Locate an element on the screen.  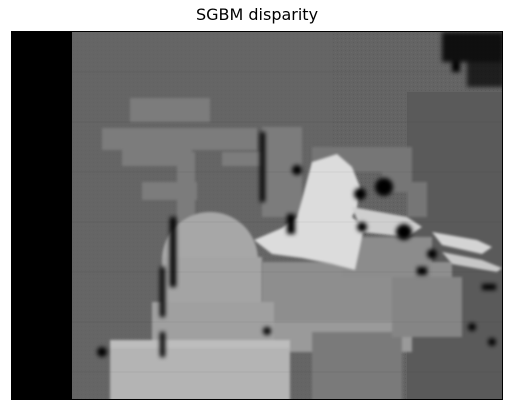
lamp-region is located at coordinates (202, 162).